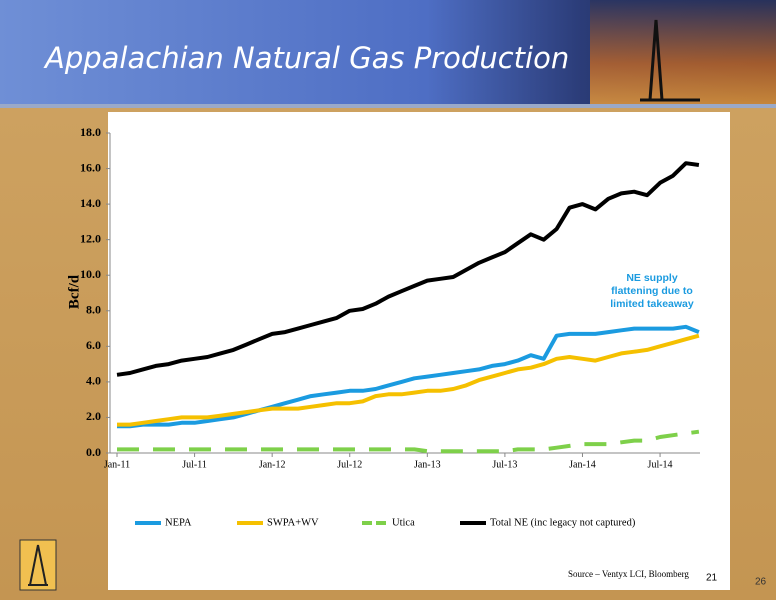  Describe the element at coordinates (93, 310) in the screenshot. I see `y-tick-label: 8.0` at that location.